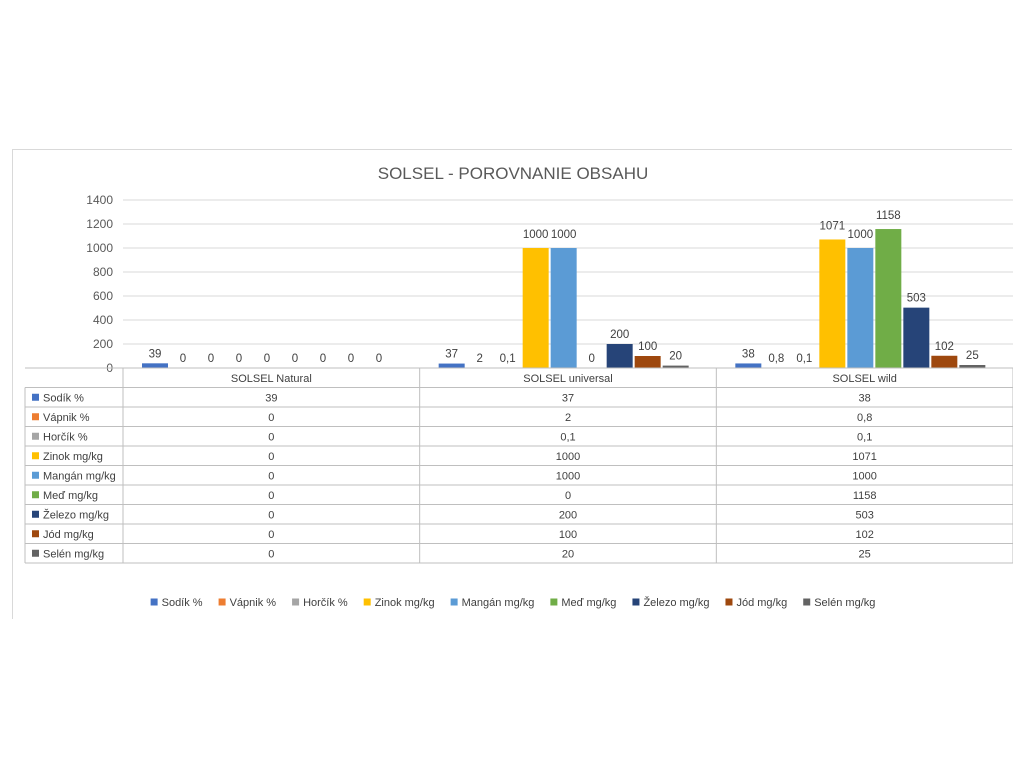 Image resolution: width=1024 pixels, height=768 pixels. I want to click on y-tick-label: 800, so click(103, 272).